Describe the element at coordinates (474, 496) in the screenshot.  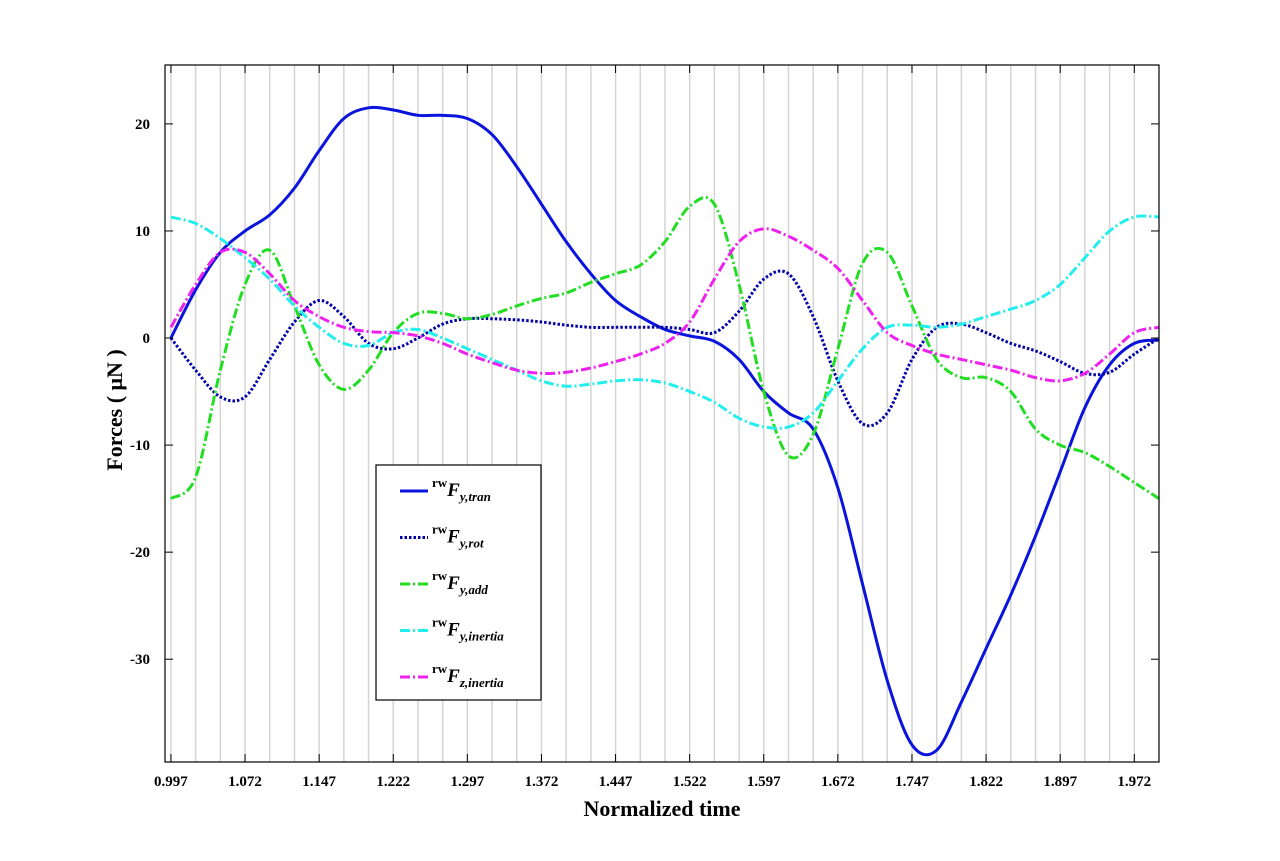
I see `legend-sub: y,tran` at that location.